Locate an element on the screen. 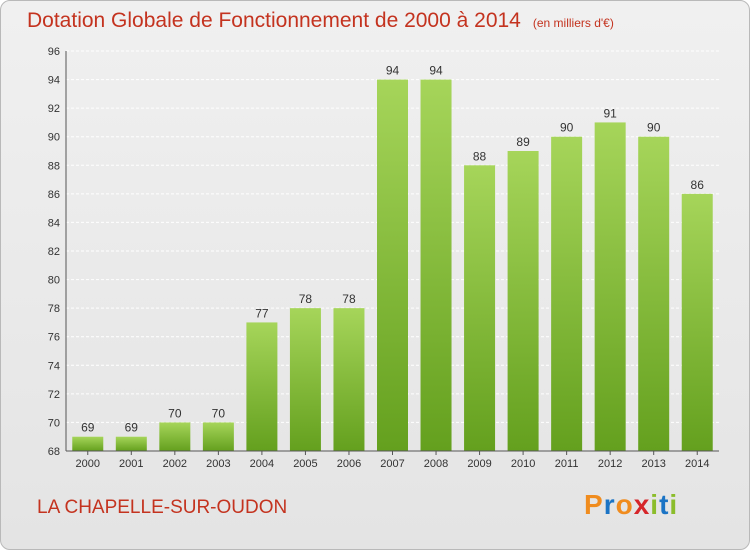  x-tick-label: 2006 is located at coordinates (349, 464).